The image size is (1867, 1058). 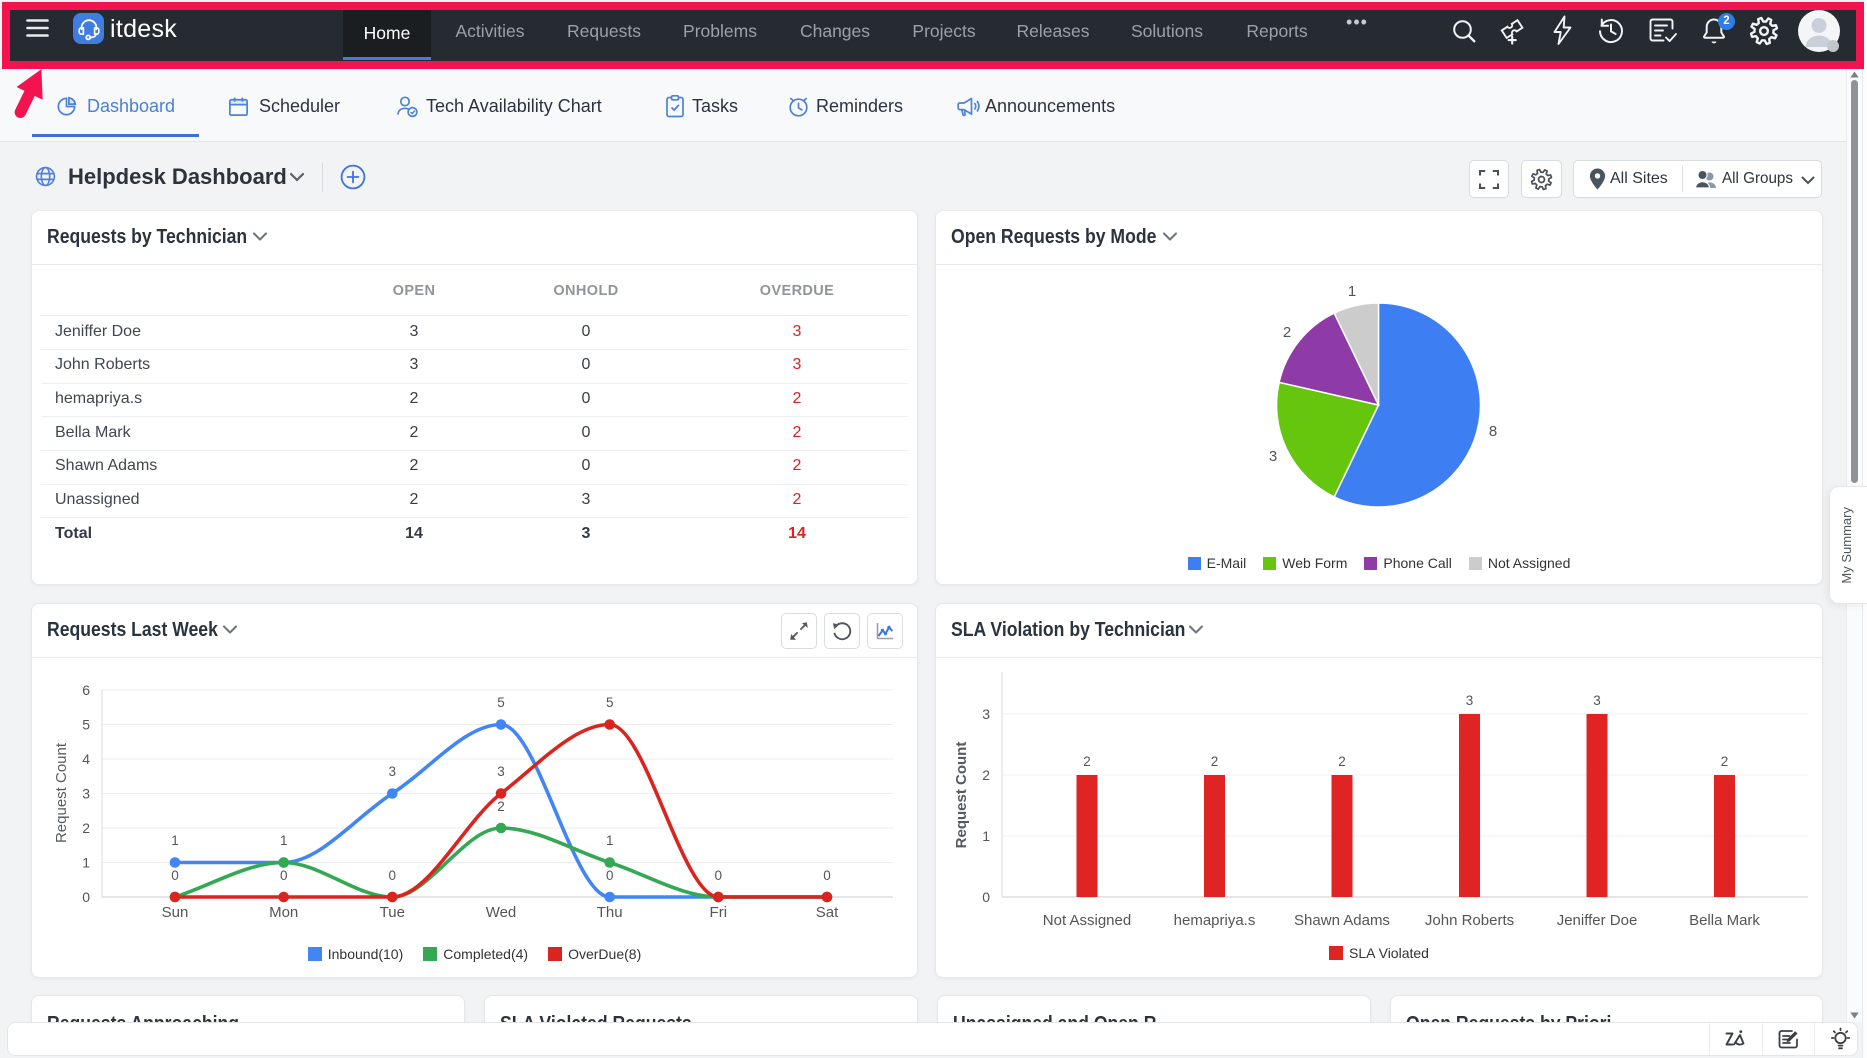 I want to click on svg-text: Thu, so click(x=610, y=912).